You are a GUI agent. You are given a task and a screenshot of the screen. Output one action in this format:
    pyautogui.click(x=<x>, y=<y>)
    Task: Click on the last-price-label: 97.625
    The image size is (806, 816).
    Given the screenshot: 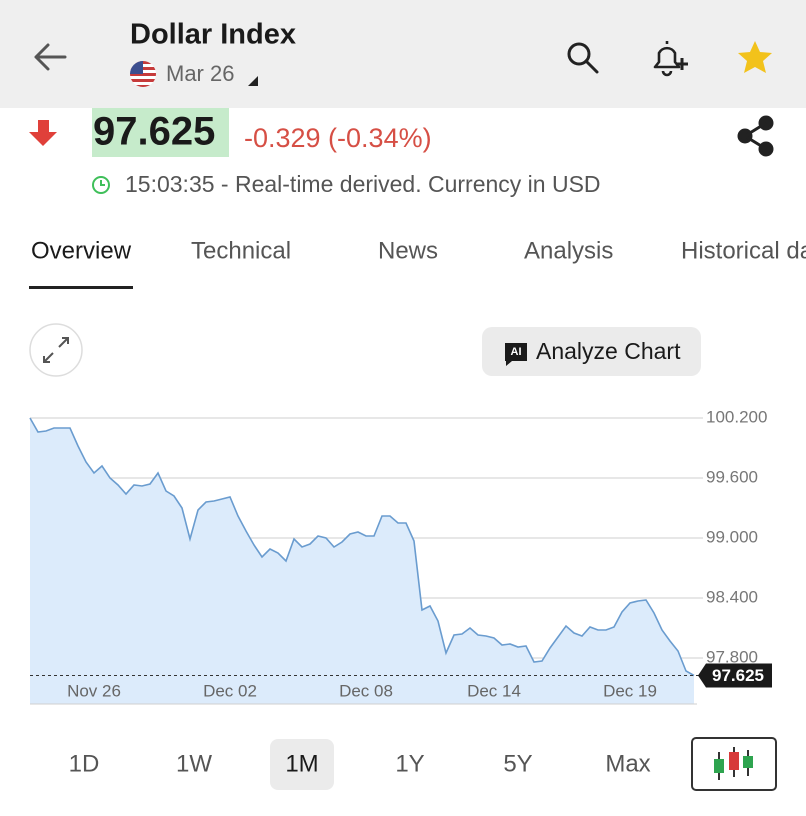 What is the action you would take?
    pyautogui.click(x=738, y=675)
    